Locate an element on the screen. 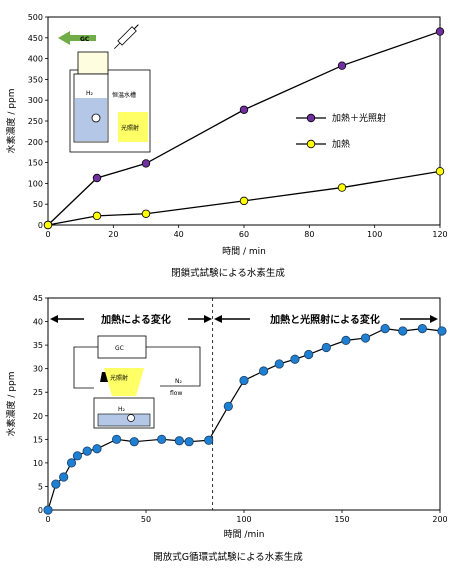  legend-label: 加熱＋光照射 is located at coordinates (359, 118).